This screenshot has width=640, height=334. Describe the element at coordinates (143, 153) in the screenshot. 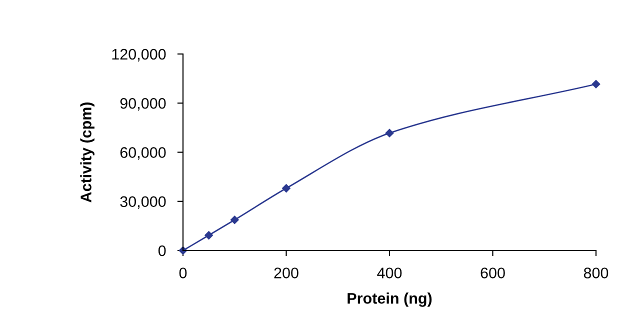

I see `y-tick-label: 60,000` at that location.